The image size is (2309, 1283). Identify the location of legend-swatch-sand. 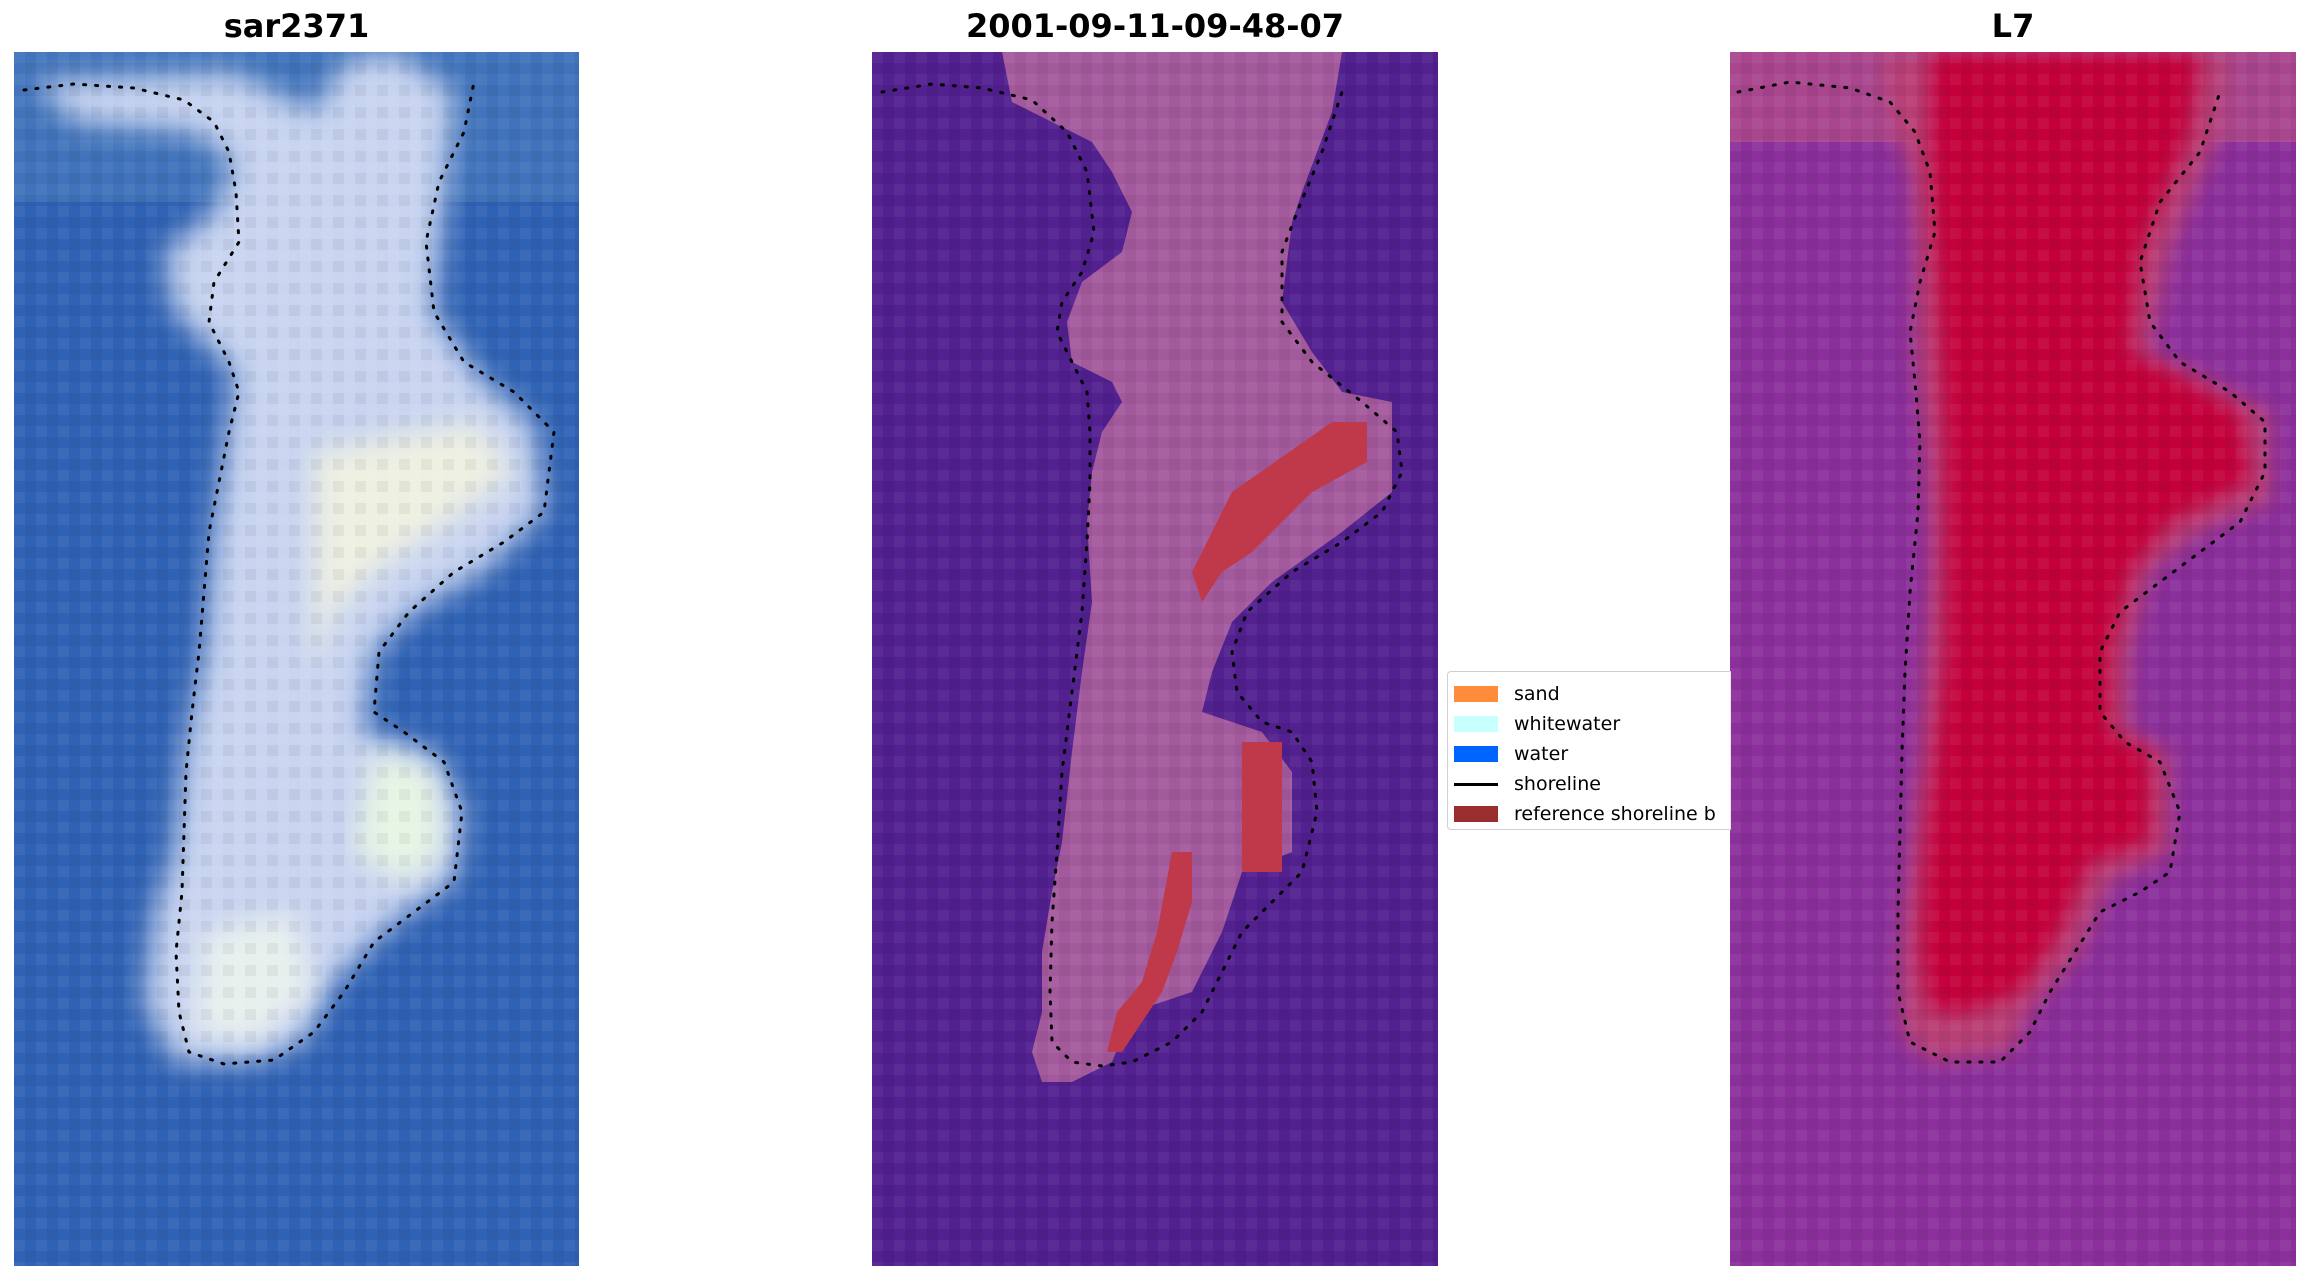
(1476, 694).